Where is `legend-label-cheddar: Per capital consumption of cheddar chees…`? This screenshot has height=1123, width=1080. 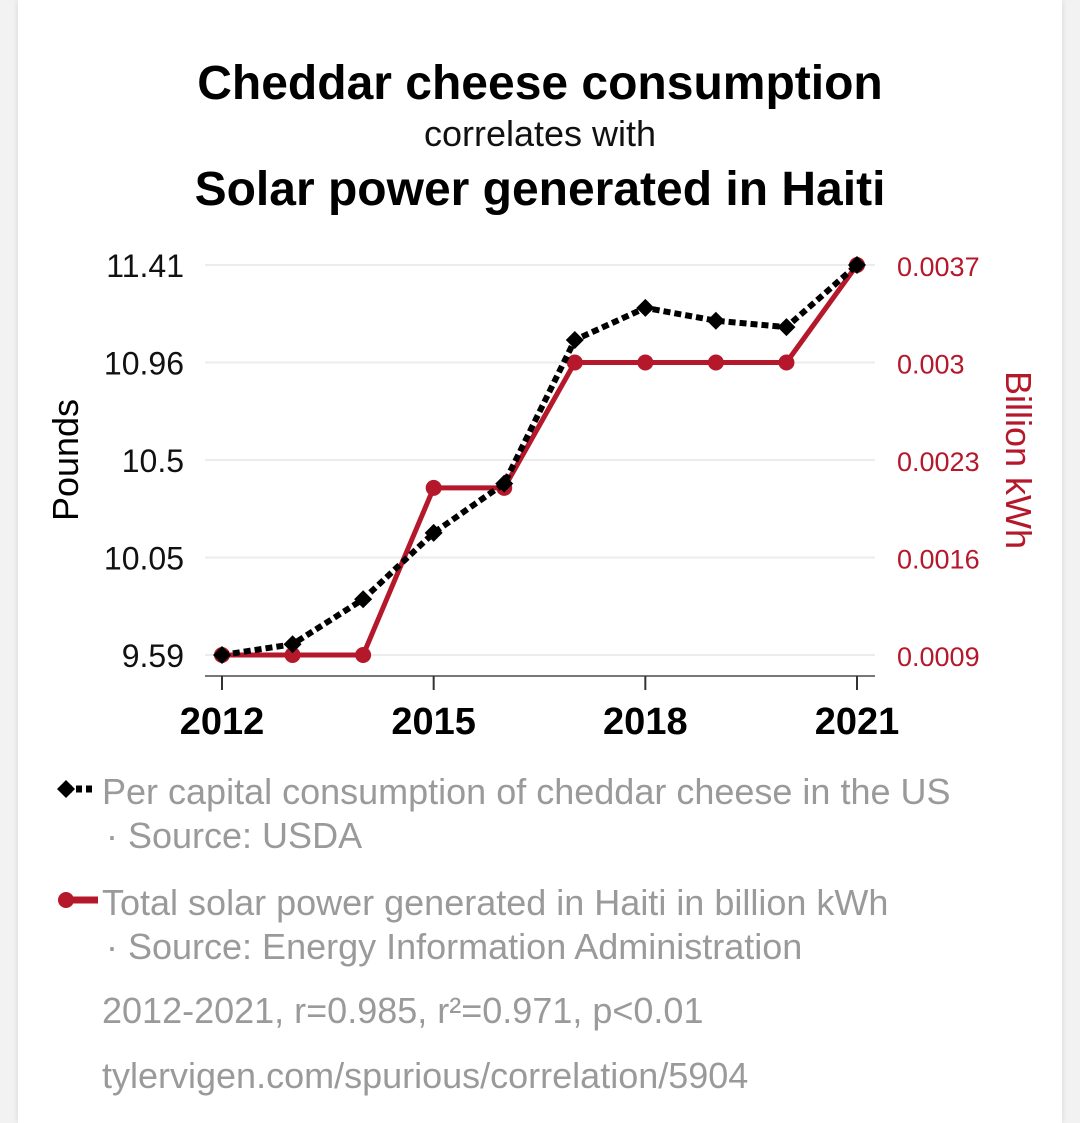
legend-label-cheddar: Per capital consumption of cheddar chees… is located at coordinates (526, 791).